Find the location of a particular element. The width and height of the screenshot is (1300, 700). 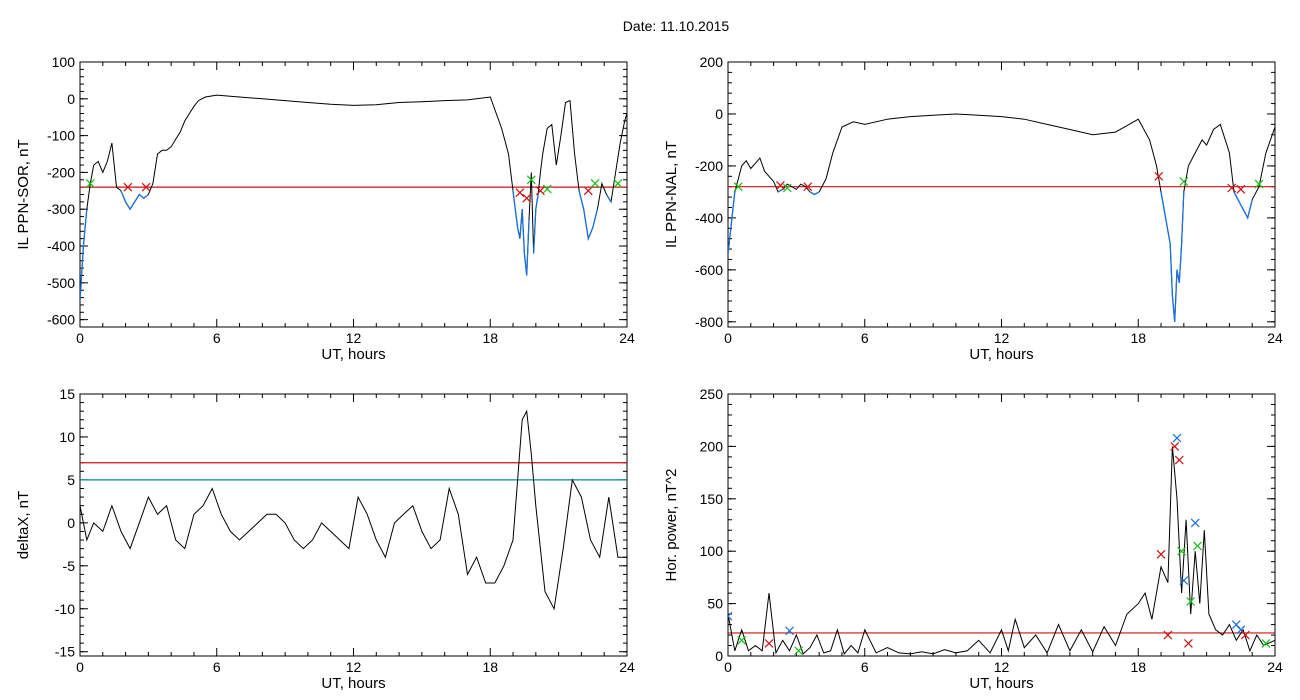

figure-title: Date: 11.10.2015 is located at coordinates (676, 26).